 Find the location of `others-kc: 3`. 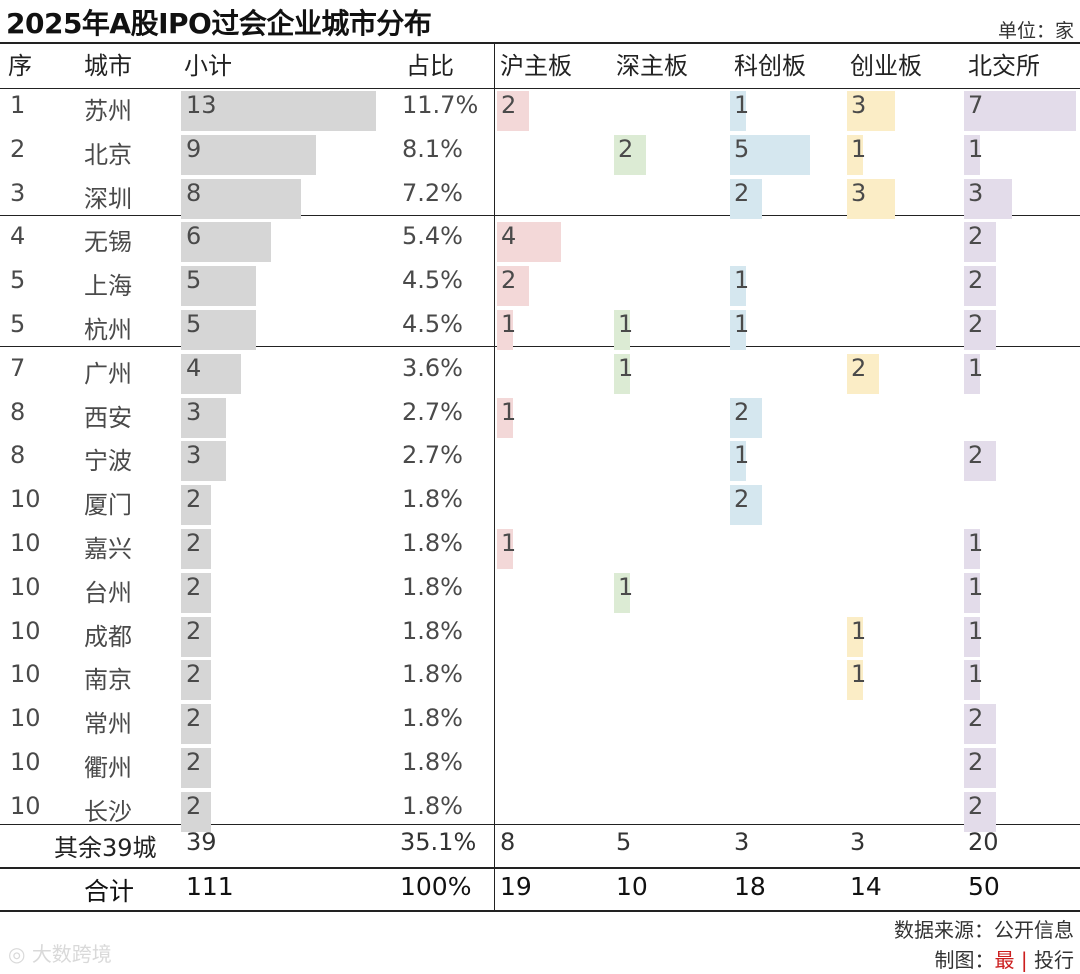

others-kc: 3 is located at coordinates (742, 842).